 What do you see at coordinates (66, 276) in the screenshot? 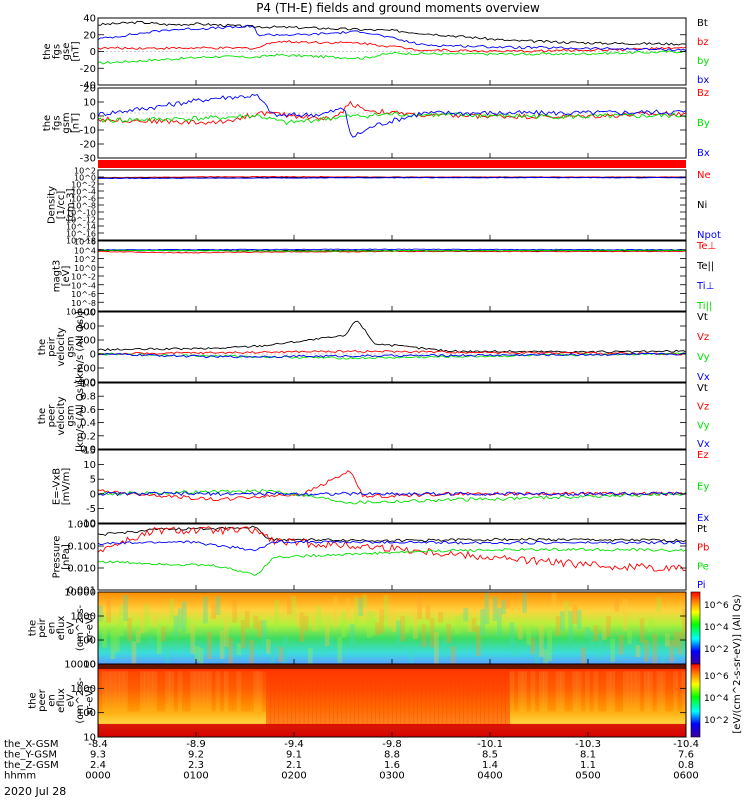
I see `y-axis-label: [eV]` at bounding box center [66, 276].